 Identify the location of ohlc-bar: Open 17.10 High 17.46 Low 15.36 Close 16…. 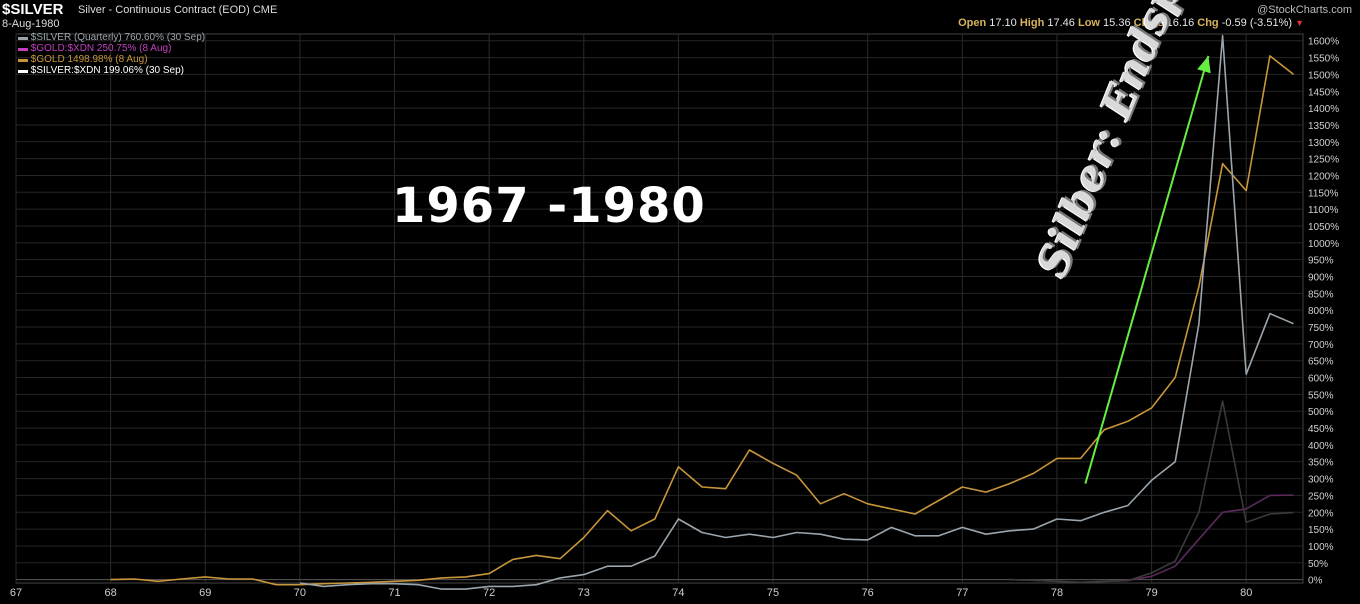
(1131, 23).